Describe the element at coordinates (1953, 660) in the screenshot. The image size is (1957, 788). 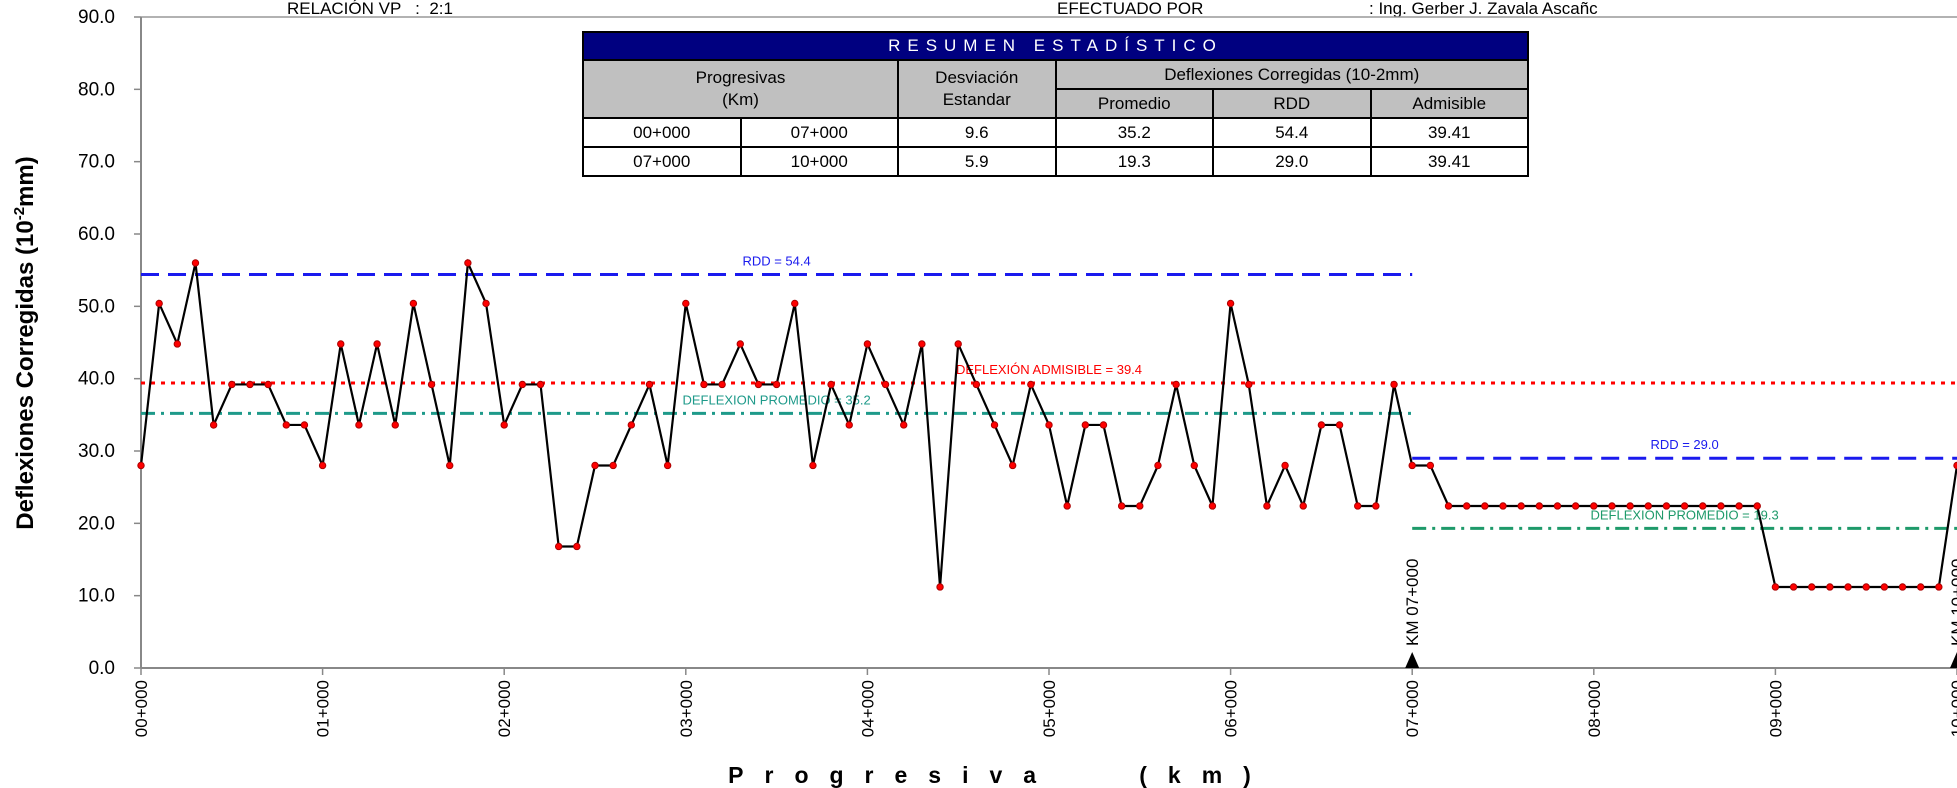
I see `marker-arrow` at that location.